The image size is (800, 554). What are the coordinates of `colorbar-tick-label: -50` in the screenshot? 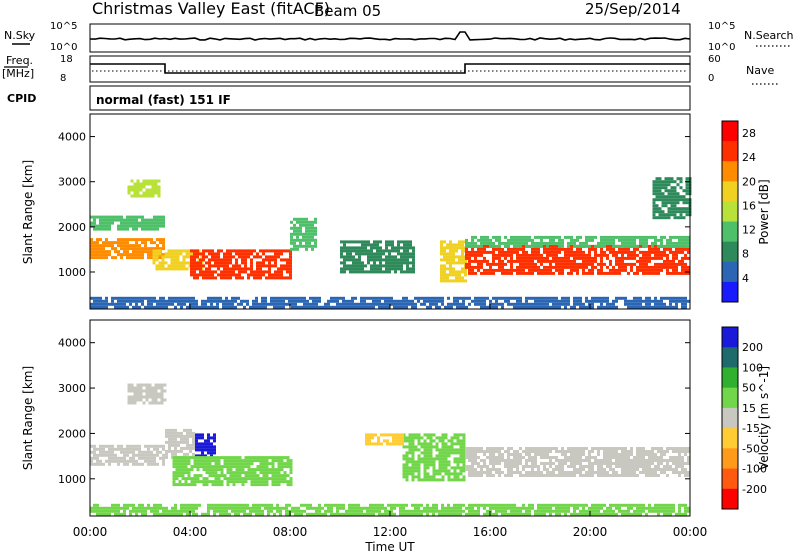 It's located at (751, 448).